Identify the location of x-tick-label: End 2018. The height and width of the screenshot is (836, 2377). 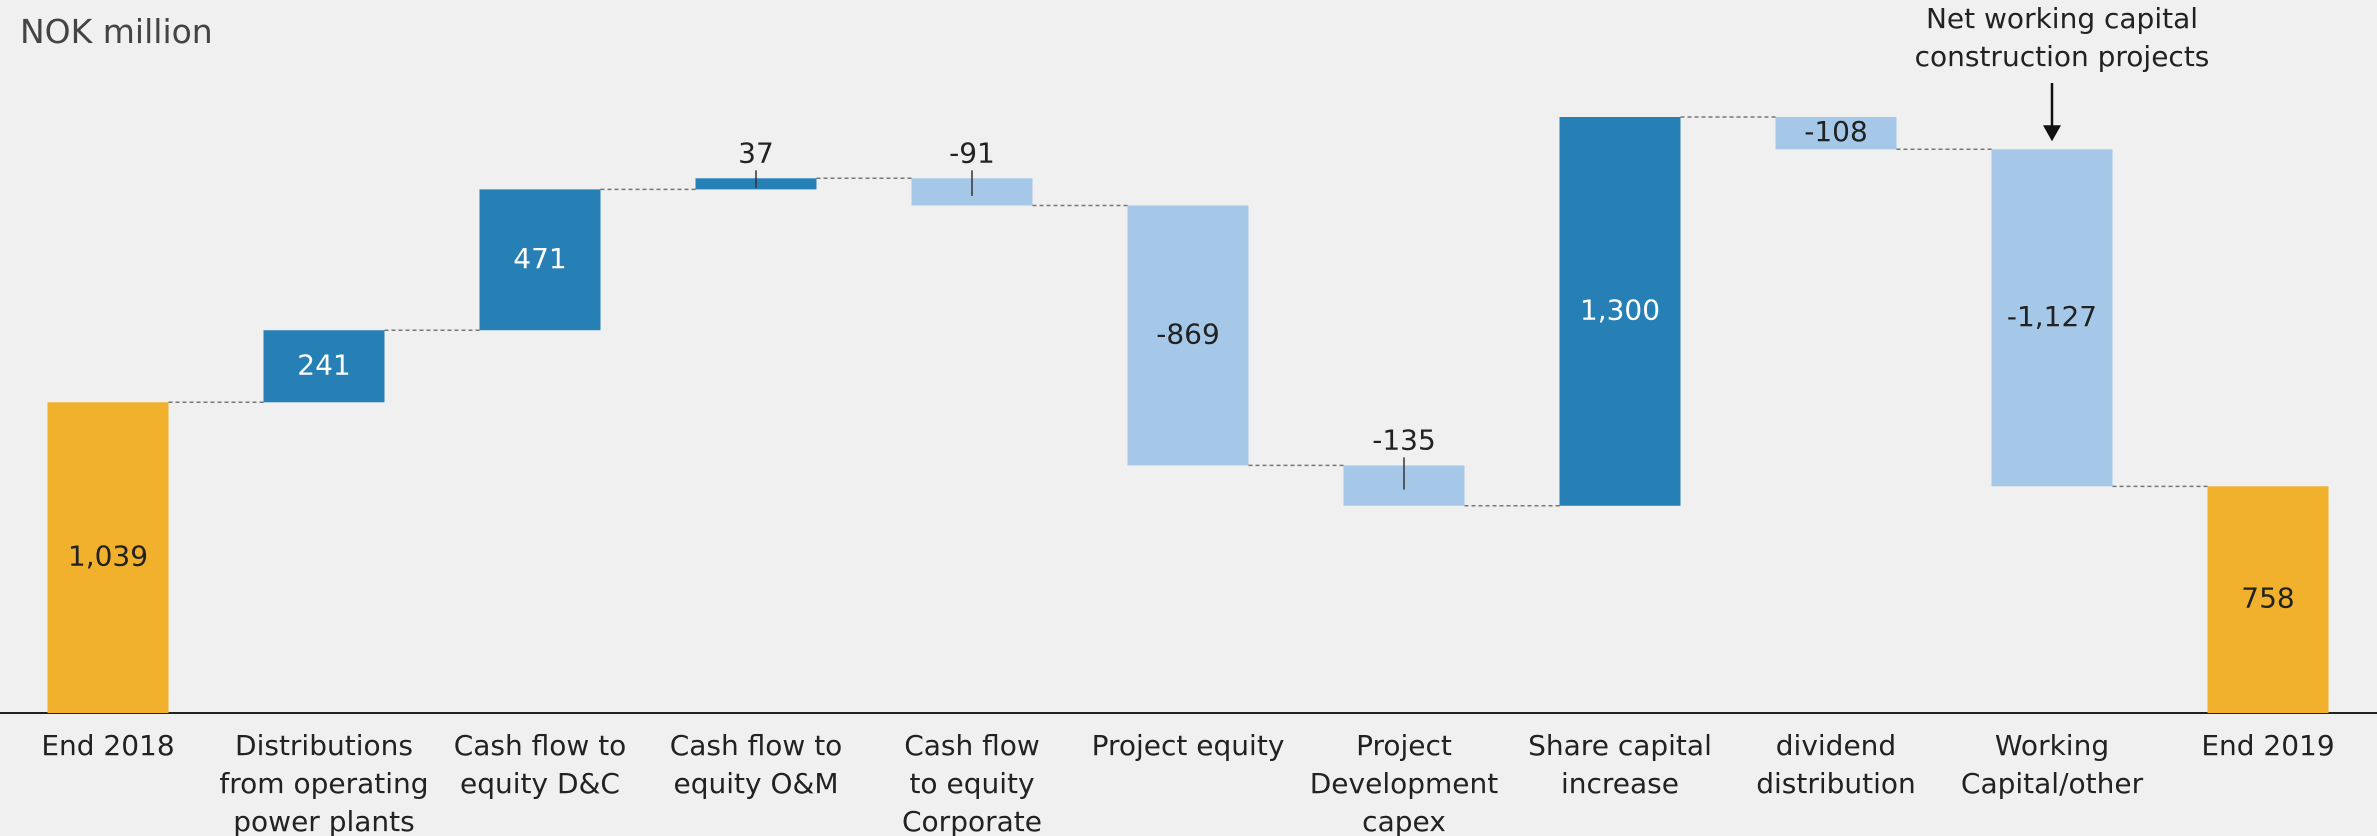
(108, 745).